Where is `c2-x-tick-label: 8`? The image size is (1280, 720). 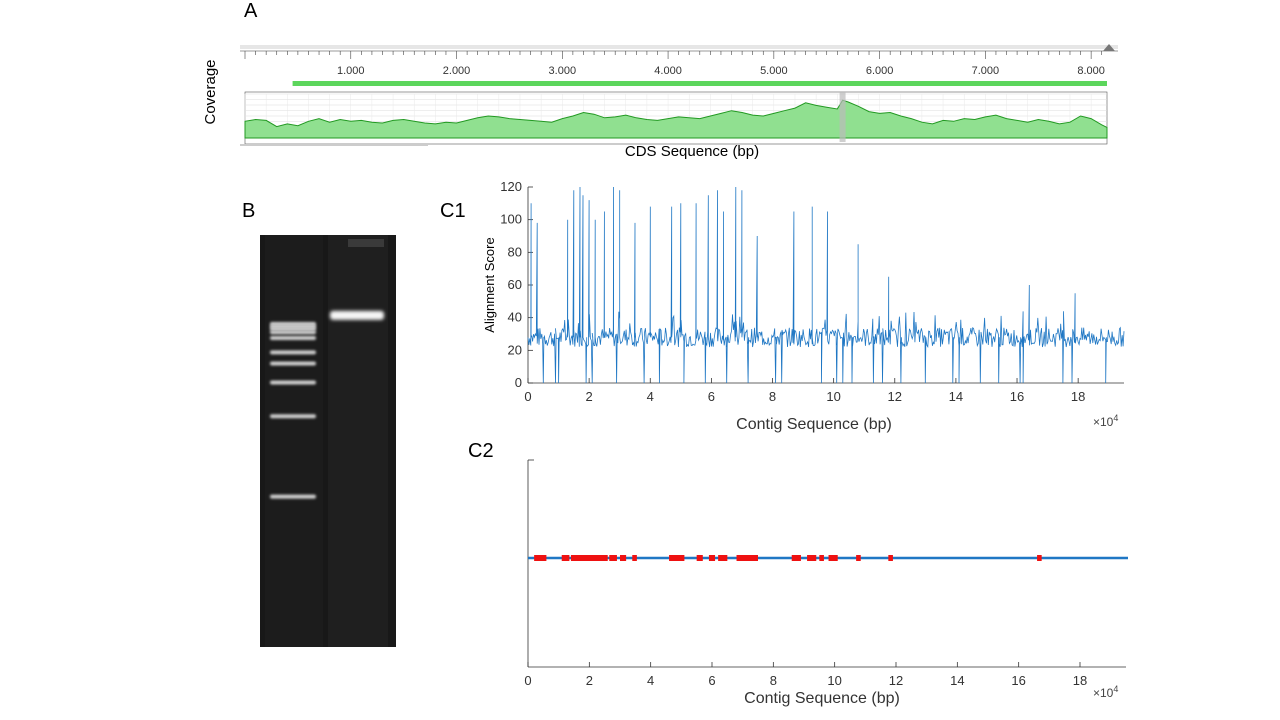
c2-x-tick-label: 8 is located at coordinates (773, 680).